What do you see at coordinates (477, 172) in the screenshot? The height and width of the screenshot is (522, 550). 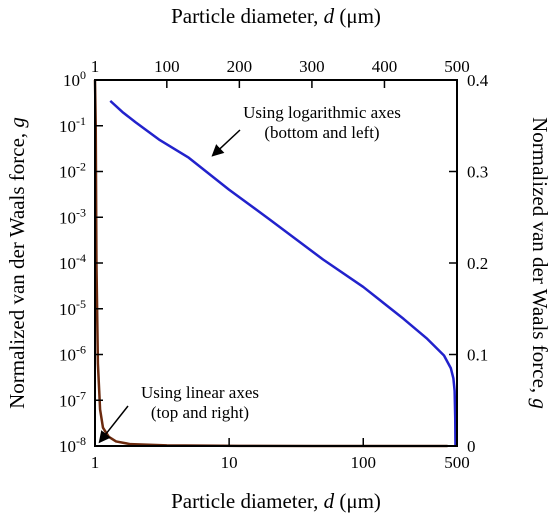 I see `right-tick-label: 0.3` at bounding box center [477, 172].